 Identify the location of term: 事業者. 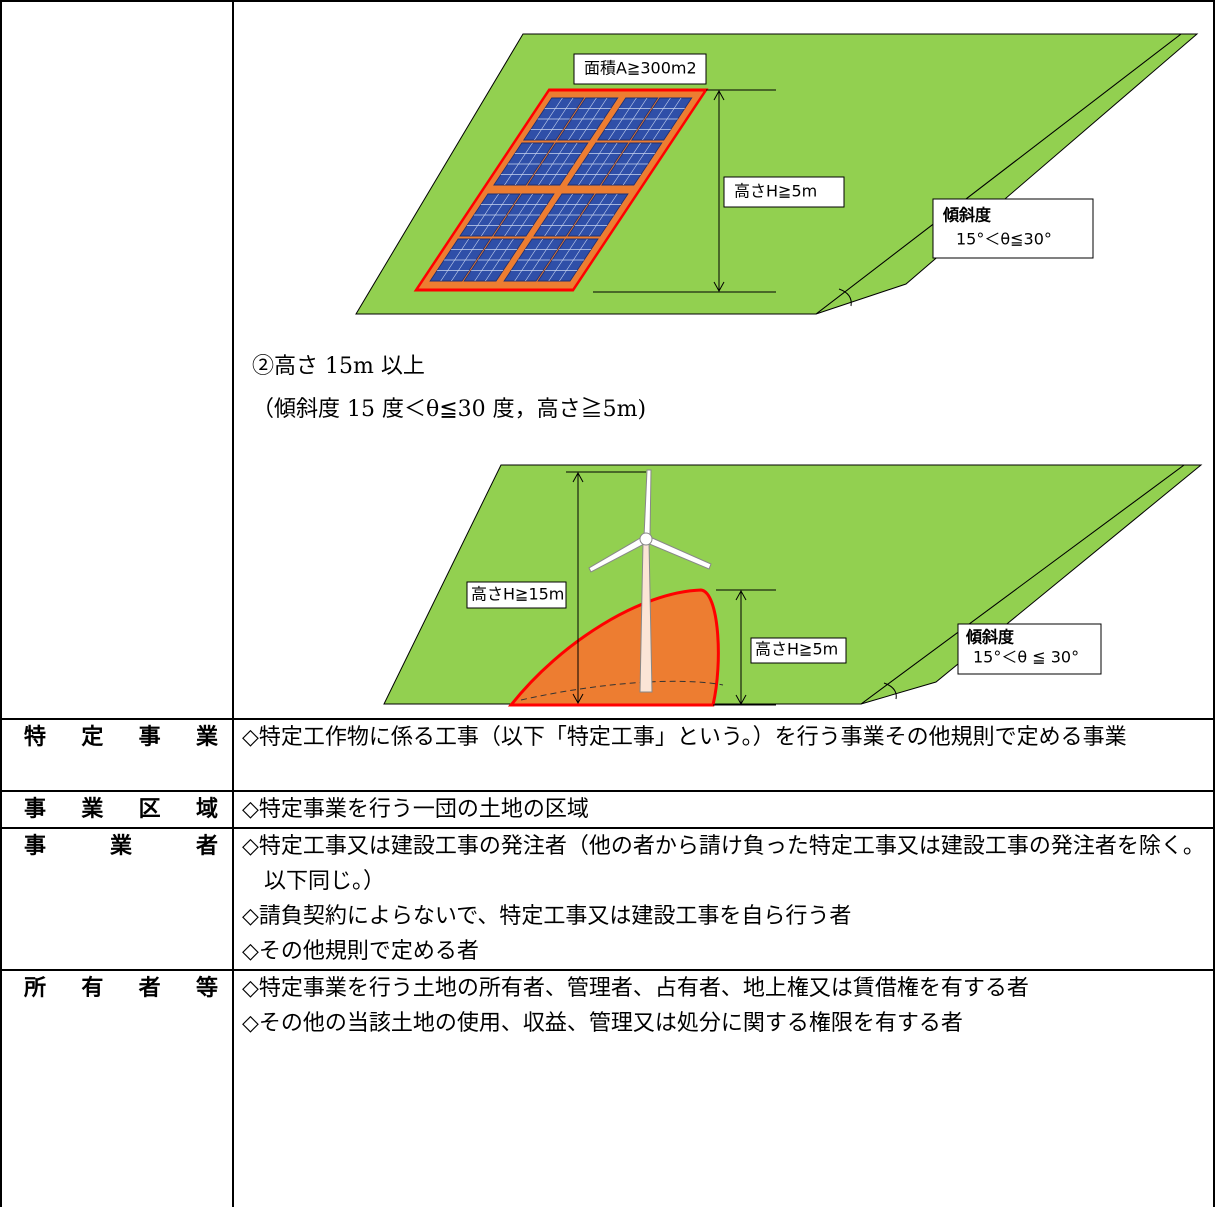
(117, 899).